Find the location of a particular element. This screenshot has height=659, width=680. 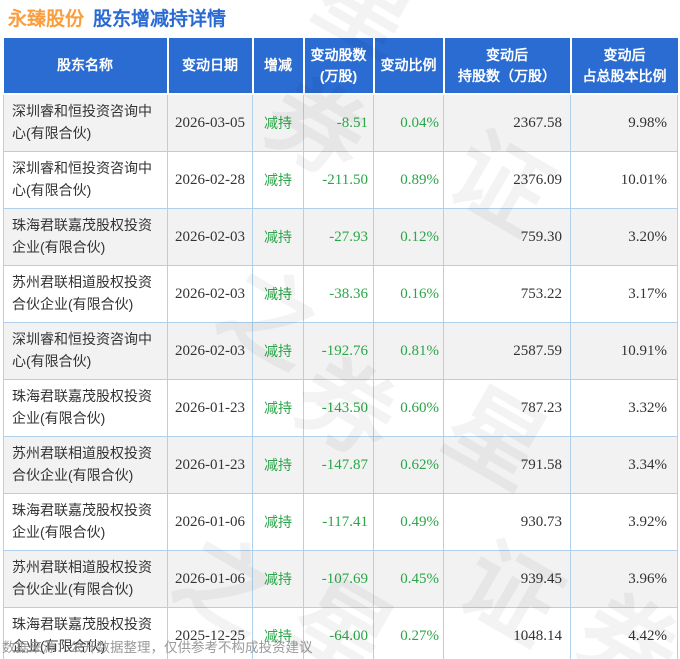

pct-after-cell: 3.92% is located at coordinates (624, 522).